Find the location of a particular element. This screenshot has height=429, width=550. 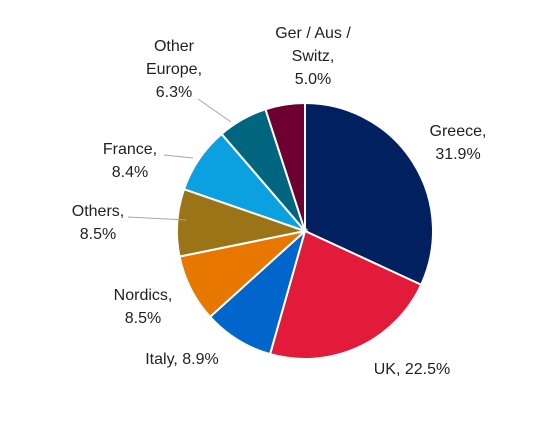

pie-slice-uk is located at coordinates (345, 294).